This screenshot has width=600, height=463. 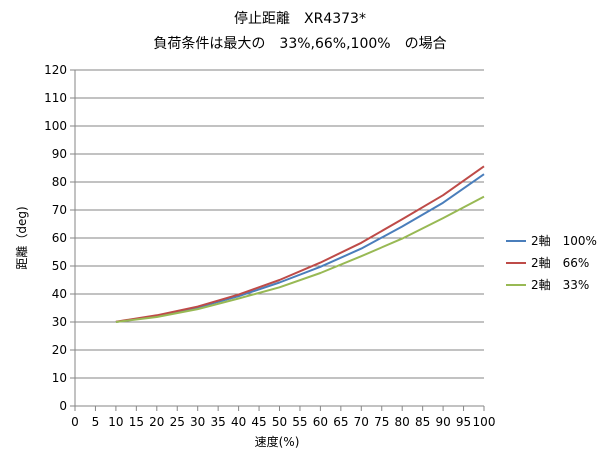 What do you see at coordinates (59, 210) in the screenshot?
I see `y-tick-label: 70` at bounding box center [59, 210].